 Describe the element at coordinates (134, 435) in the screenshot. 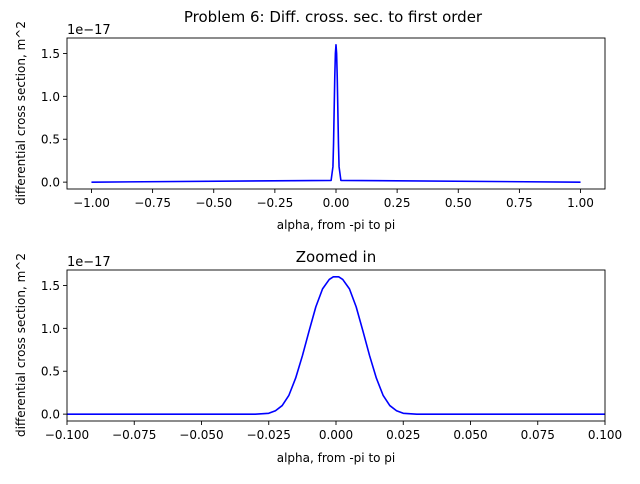

I see `plot-2-xtick-label: −0.075` at that location.